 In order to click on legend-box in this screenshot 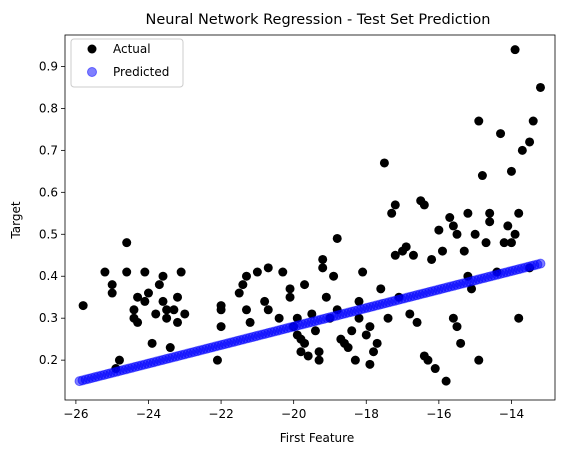, I will do `click(127, 63)`.